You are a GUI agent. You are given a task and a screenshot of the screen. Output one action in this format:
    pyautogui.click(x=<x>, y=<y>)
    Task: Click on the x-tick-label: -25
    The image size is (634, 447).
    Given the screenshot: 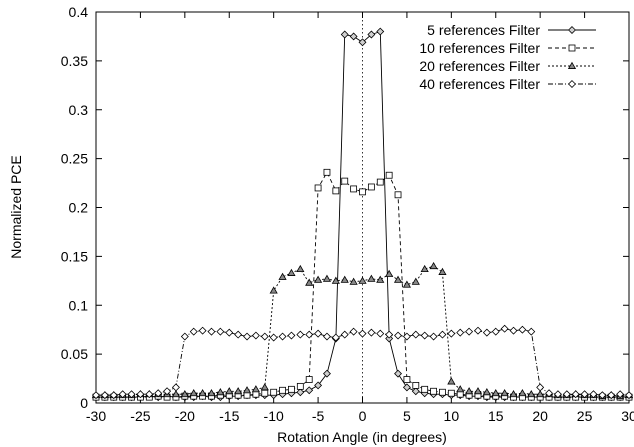 What is the action you would take?
    pyautogui.click(x=140, y=416)
    